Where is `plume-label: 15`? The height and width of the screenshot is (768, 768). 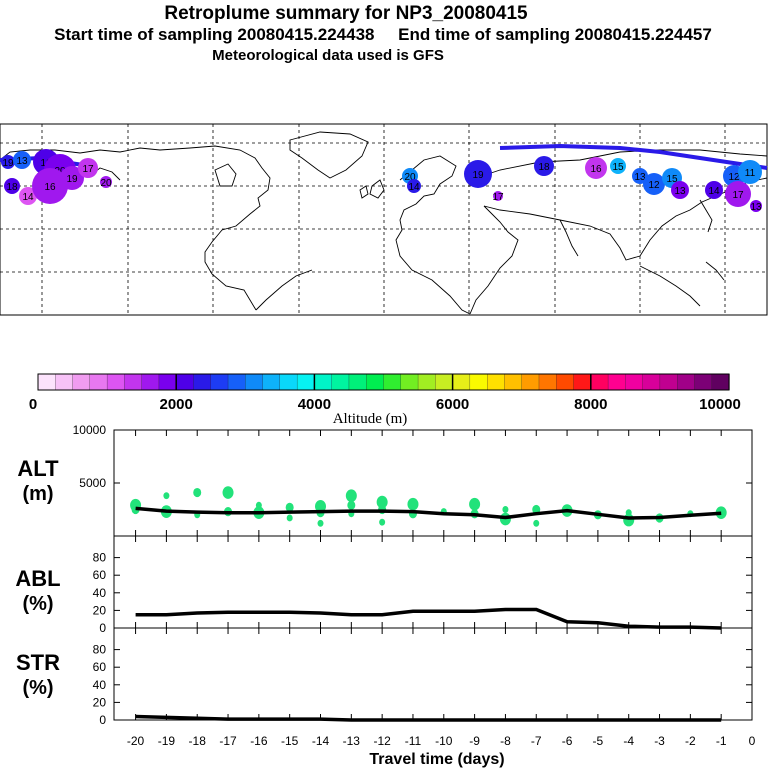
plume-label: 15 is located at coordinates (672, 179).